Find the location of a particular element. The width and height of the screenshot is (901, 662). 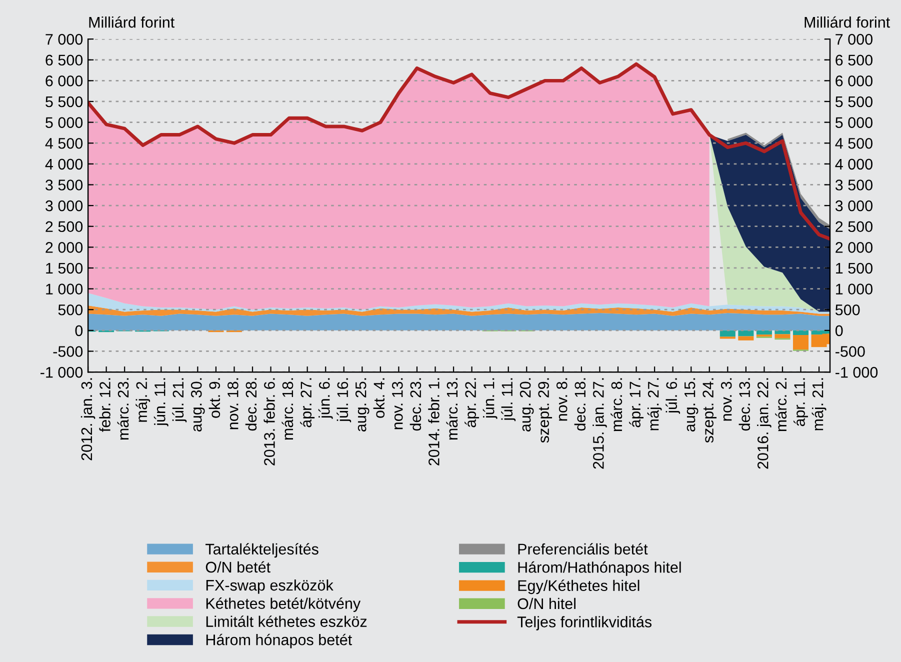

y-tick-label: 500 is located at coordinates (70, 310).